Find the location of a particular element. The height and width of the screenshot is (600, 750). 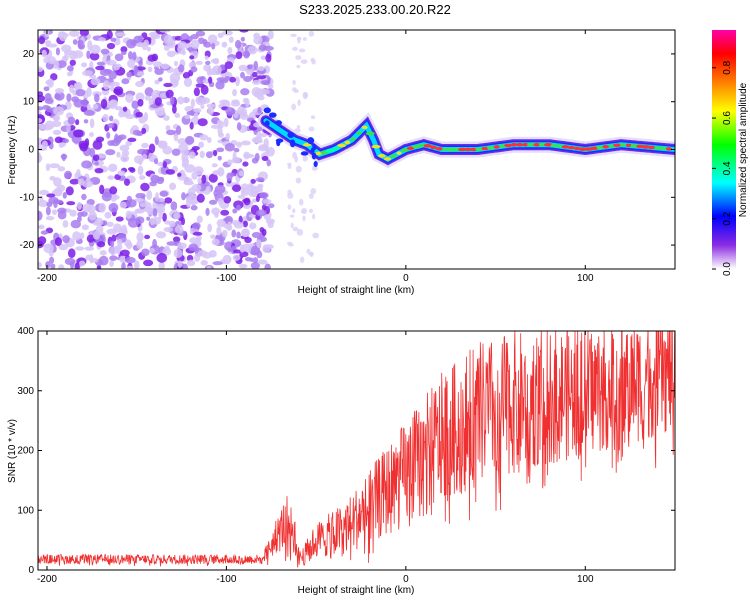

spectrogram-ylabel: Frequency (Hz) is located at coordinates (12, 150).